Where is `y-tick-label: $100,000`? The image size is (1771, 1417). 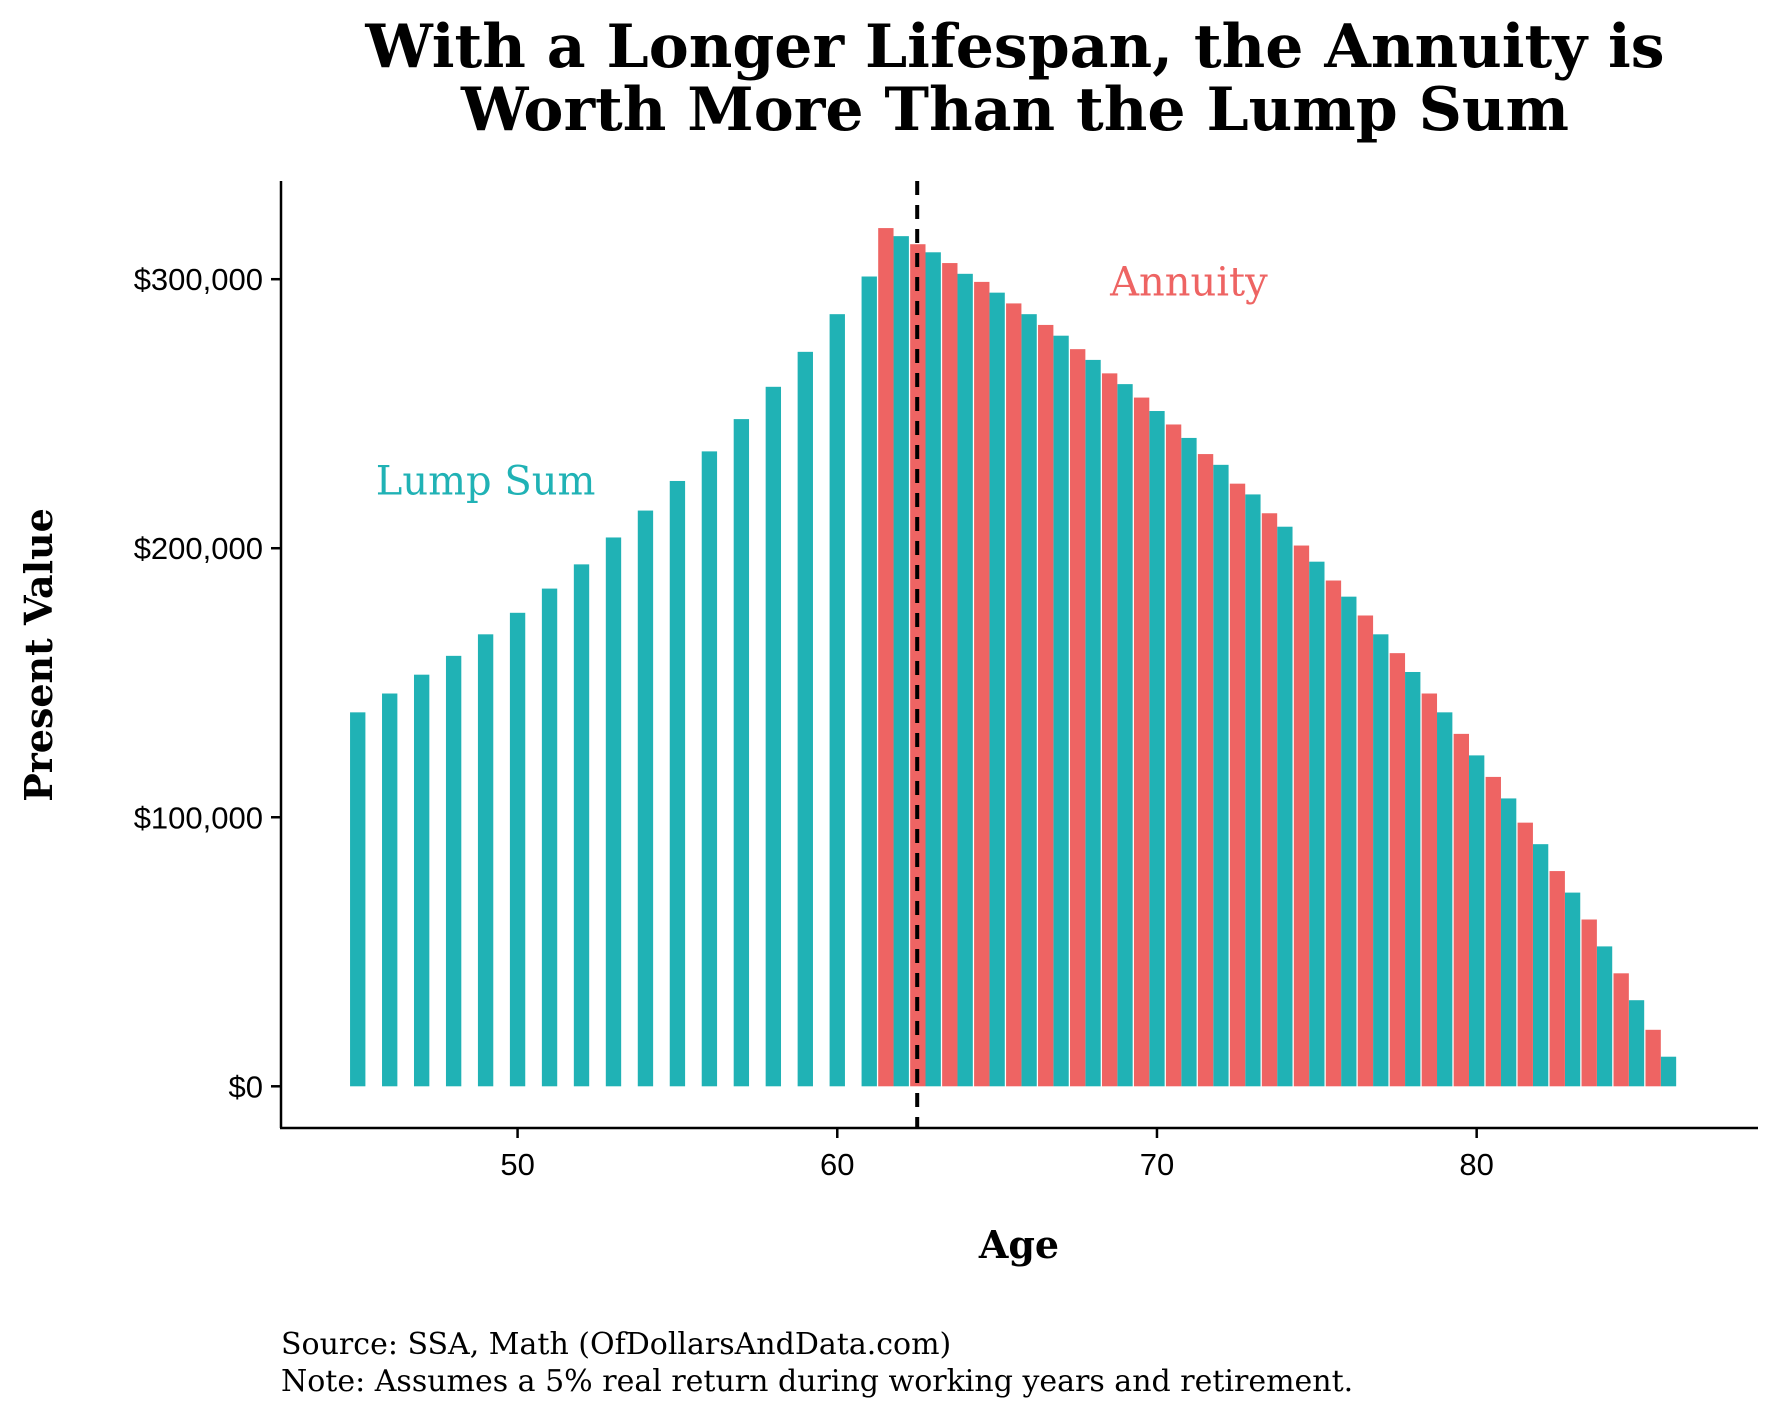
y-tick-label: $100,000 is located at coordinates (198, 817).